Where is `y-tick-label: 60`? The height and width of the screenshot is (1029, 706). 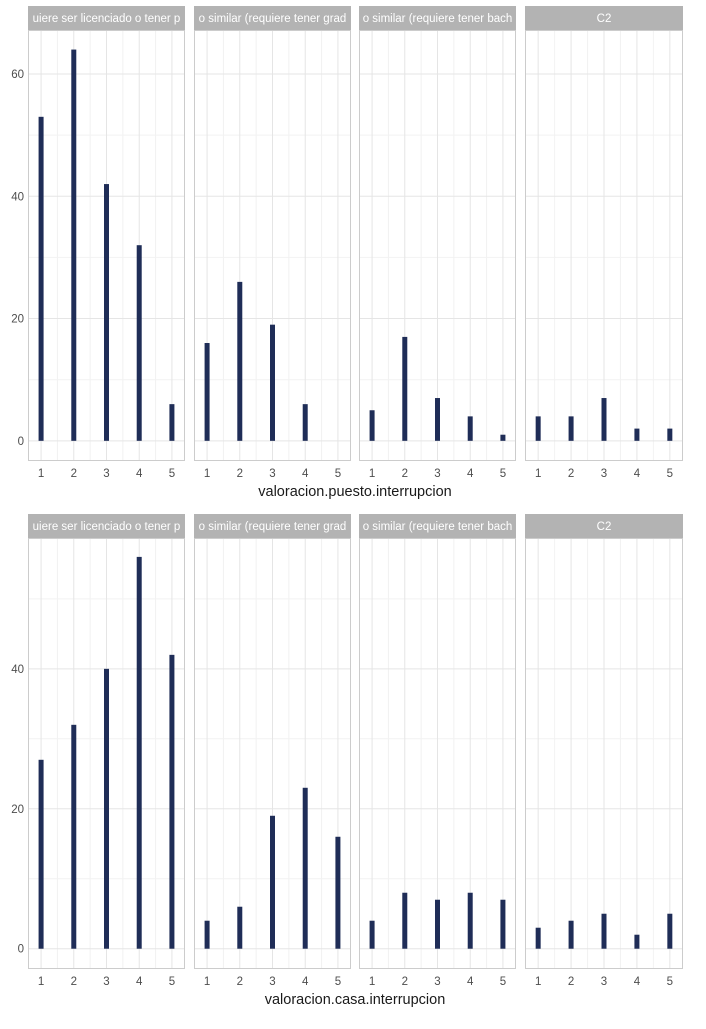 y-tick-label: 60 is located at coordinates (17, 75).